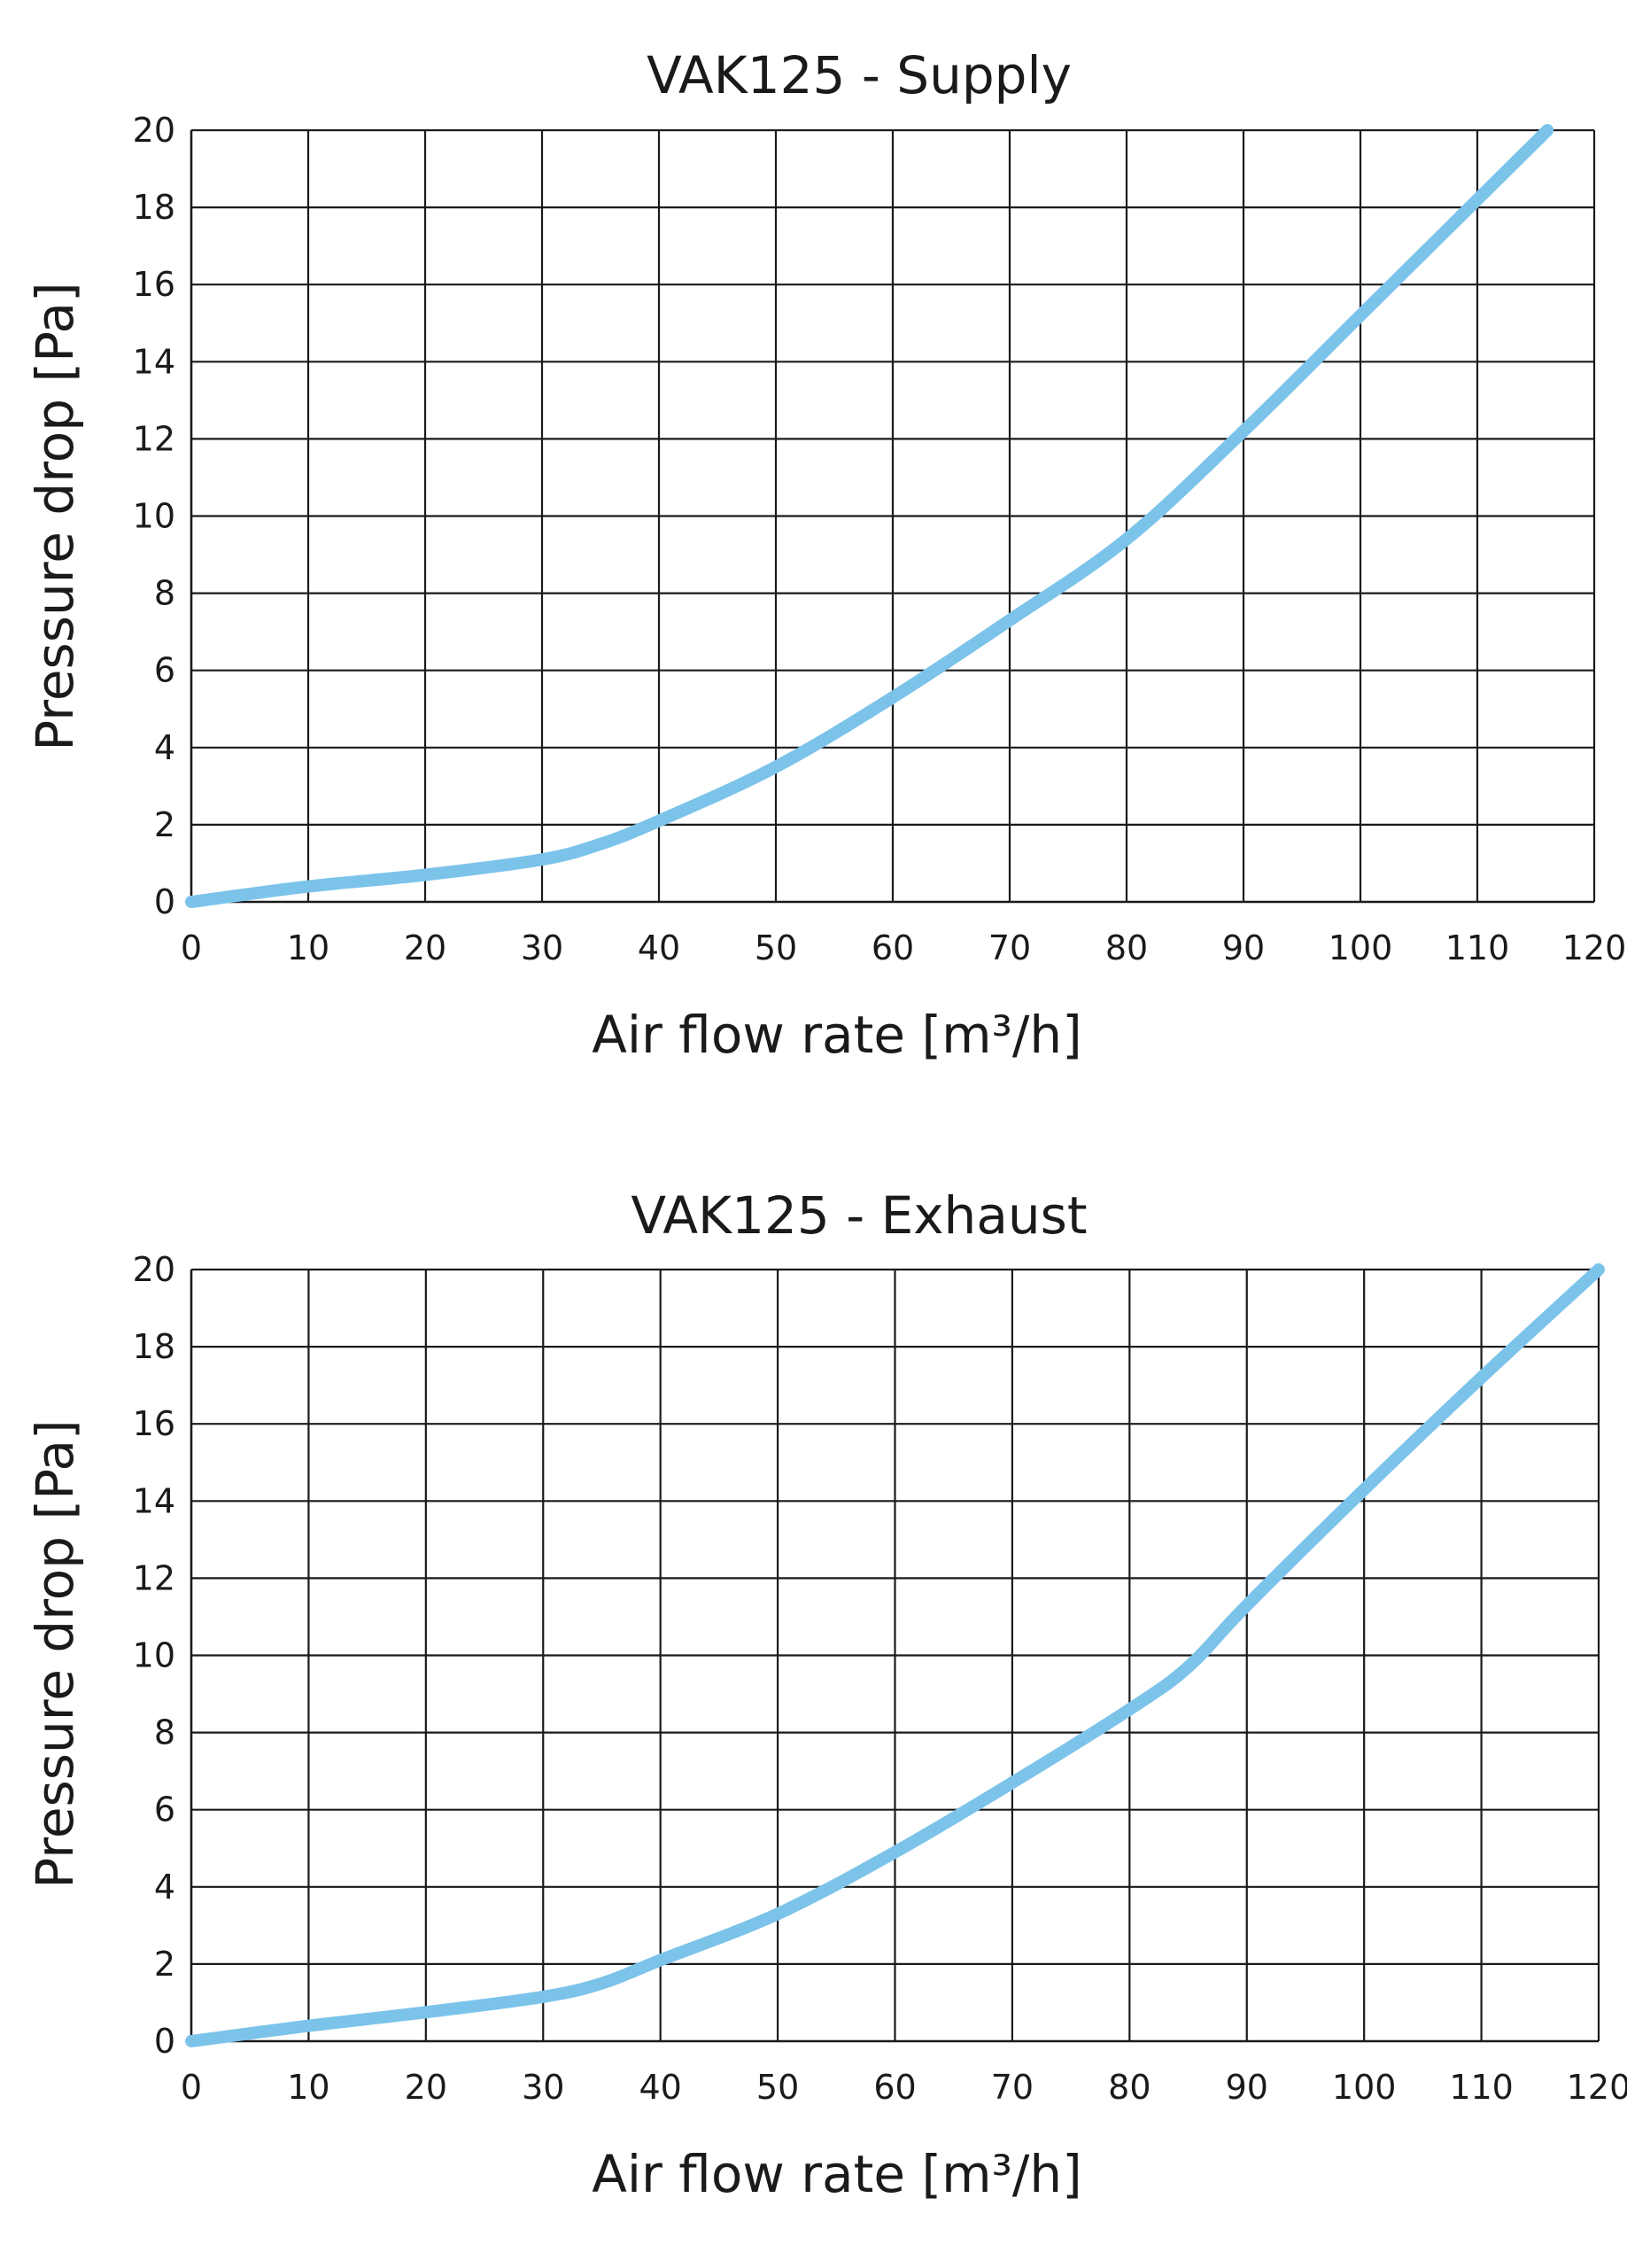 This screenshot has width=1627, height=2268. Describe the element at coordinates (859, 75) in the screenshot. I see `chart-title: VAK125 - Supply` at that location.